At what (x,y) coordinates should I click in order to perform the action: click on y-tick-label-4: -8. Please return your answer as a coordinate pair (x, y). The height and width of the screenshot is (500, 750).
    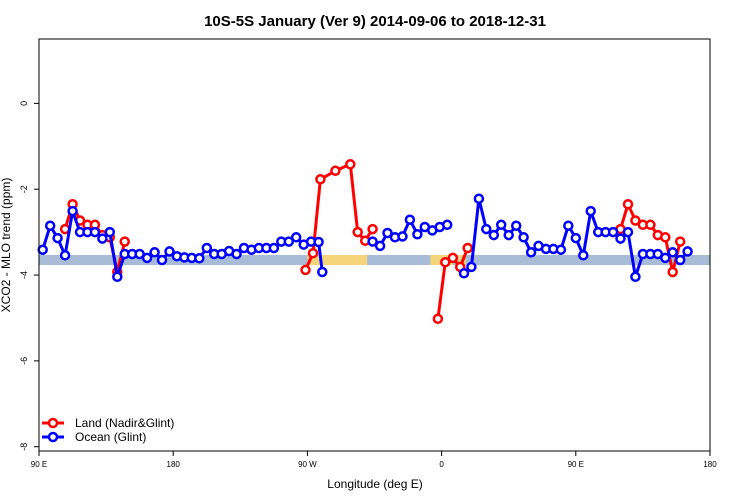
    Looking at the image, I should click on (24, 447).